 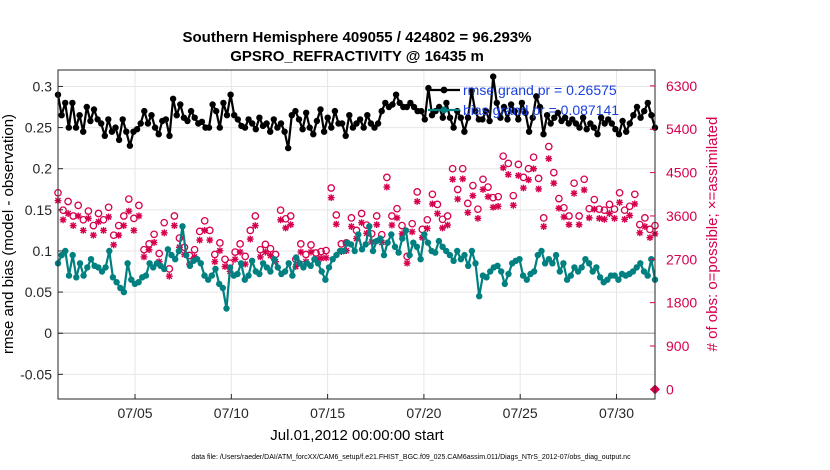 I want to click on y-tick-label-left: 0.25, so click(x=38, y=128).